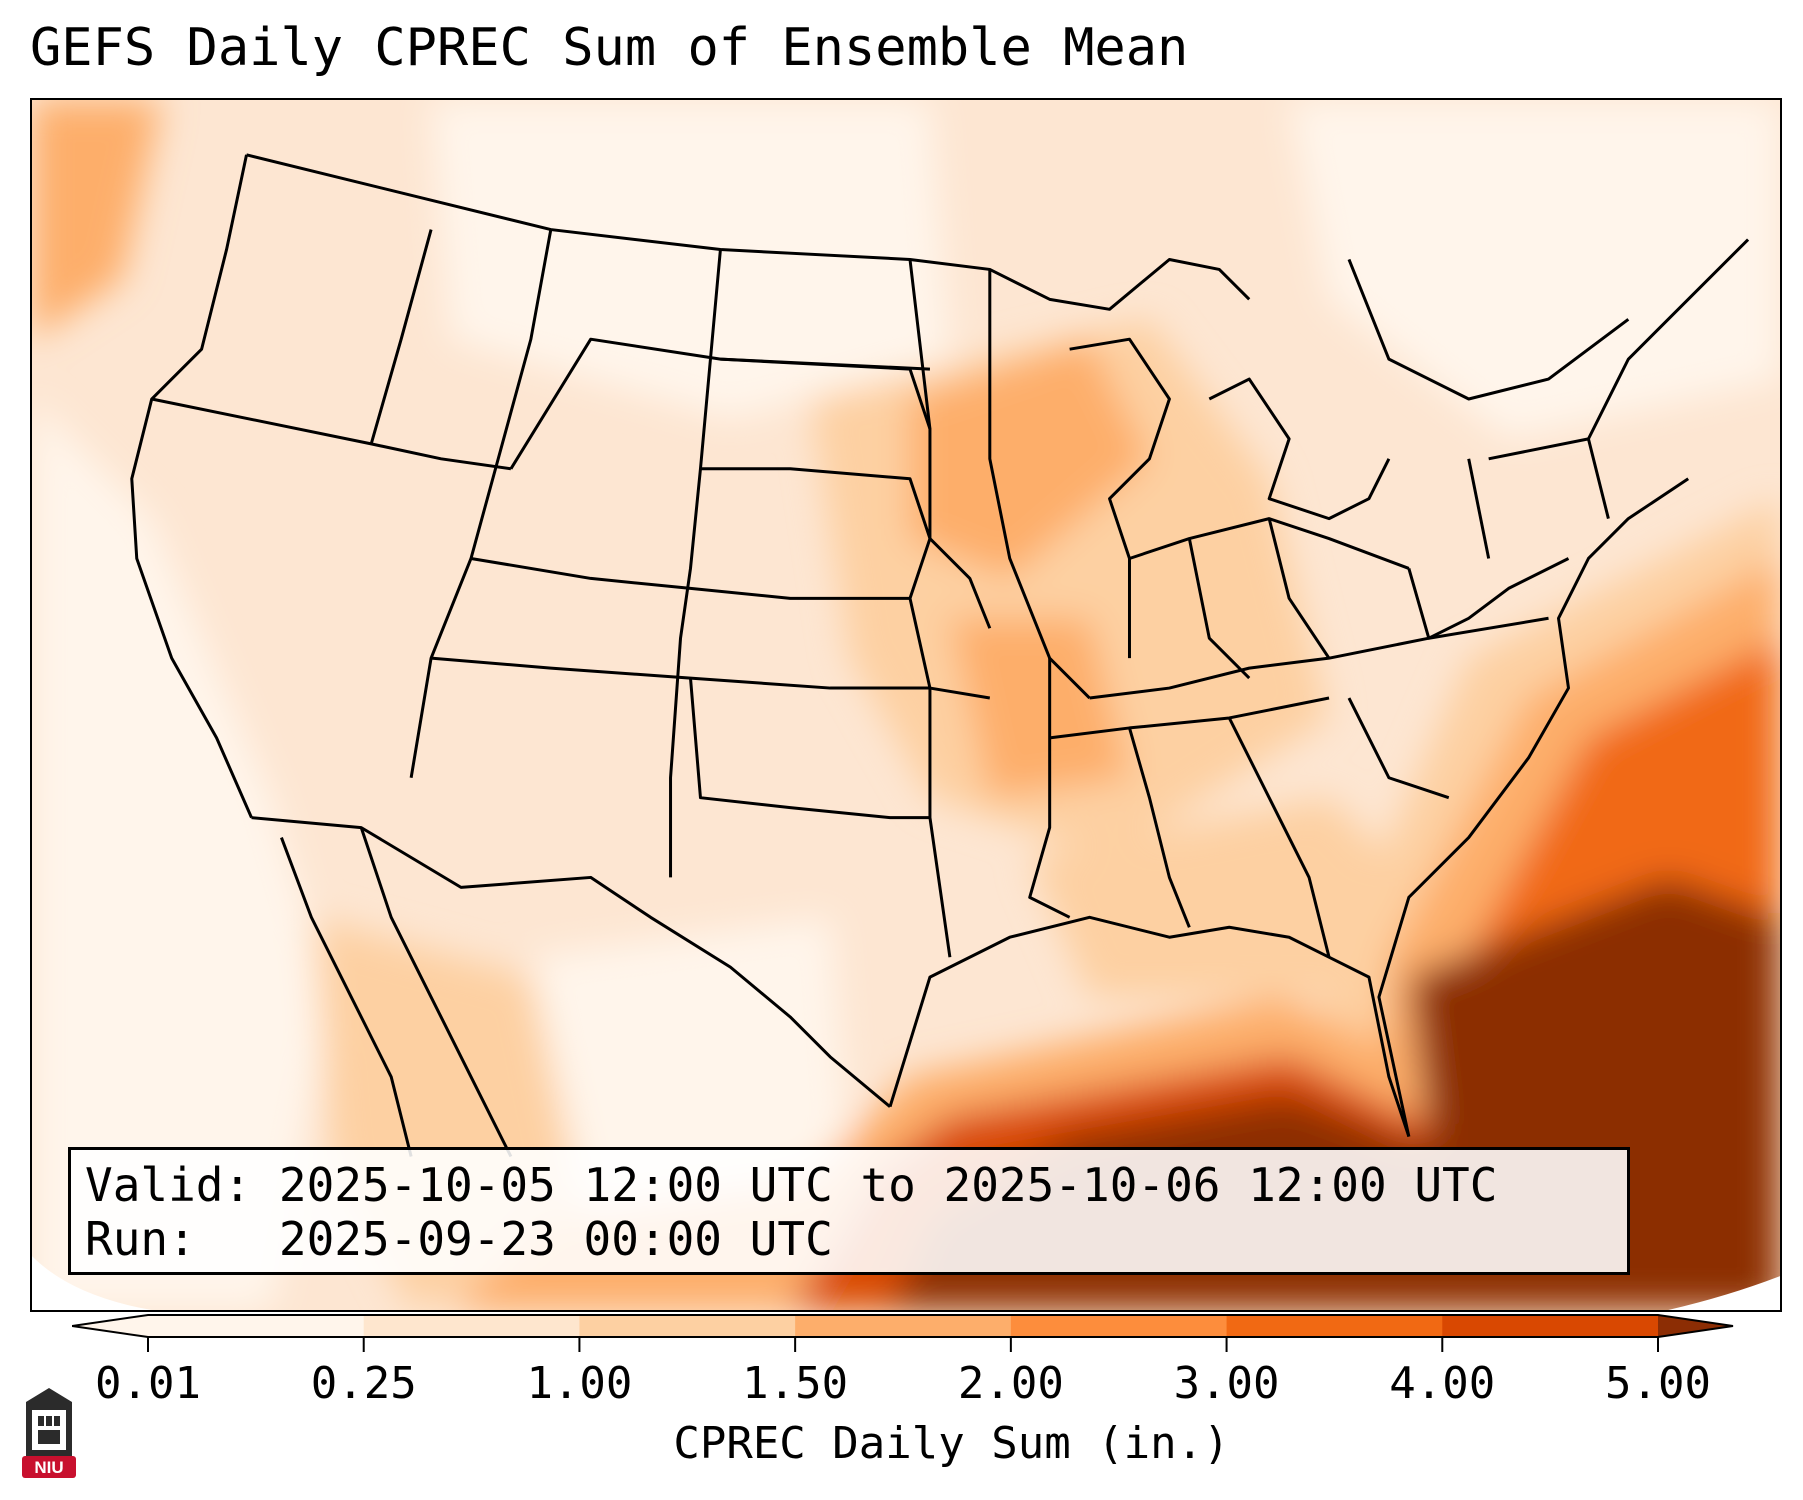 This screenshot has width=1803, height=1500. Describe the element at coordinates (1226, 1383) in the screenshot. I see `colorbar-tick-label: 3.00` at that location.